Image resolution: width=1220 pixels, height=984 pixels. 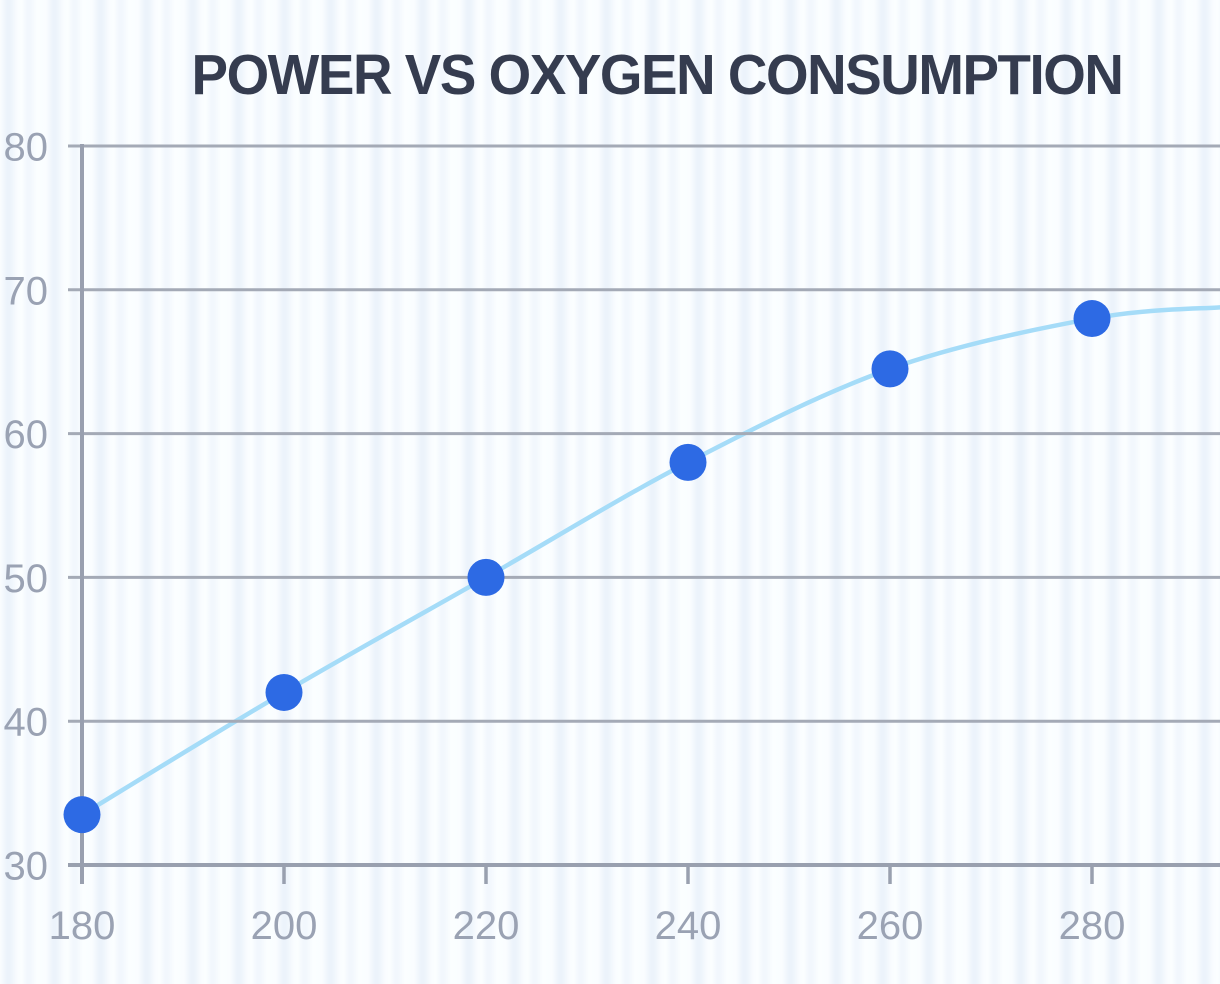 I want to click on y-tick-label-60: 60, so click(x=26, y=435).